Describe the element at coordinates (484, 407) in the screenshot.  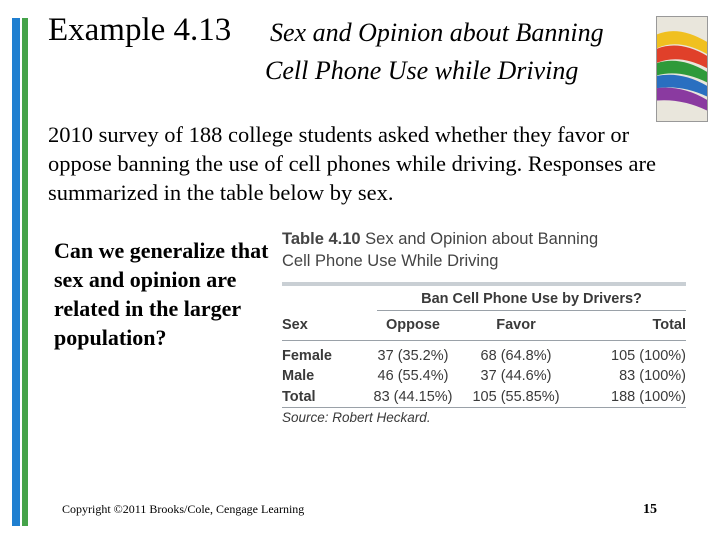
I see `table-bottom-rule` at that location.